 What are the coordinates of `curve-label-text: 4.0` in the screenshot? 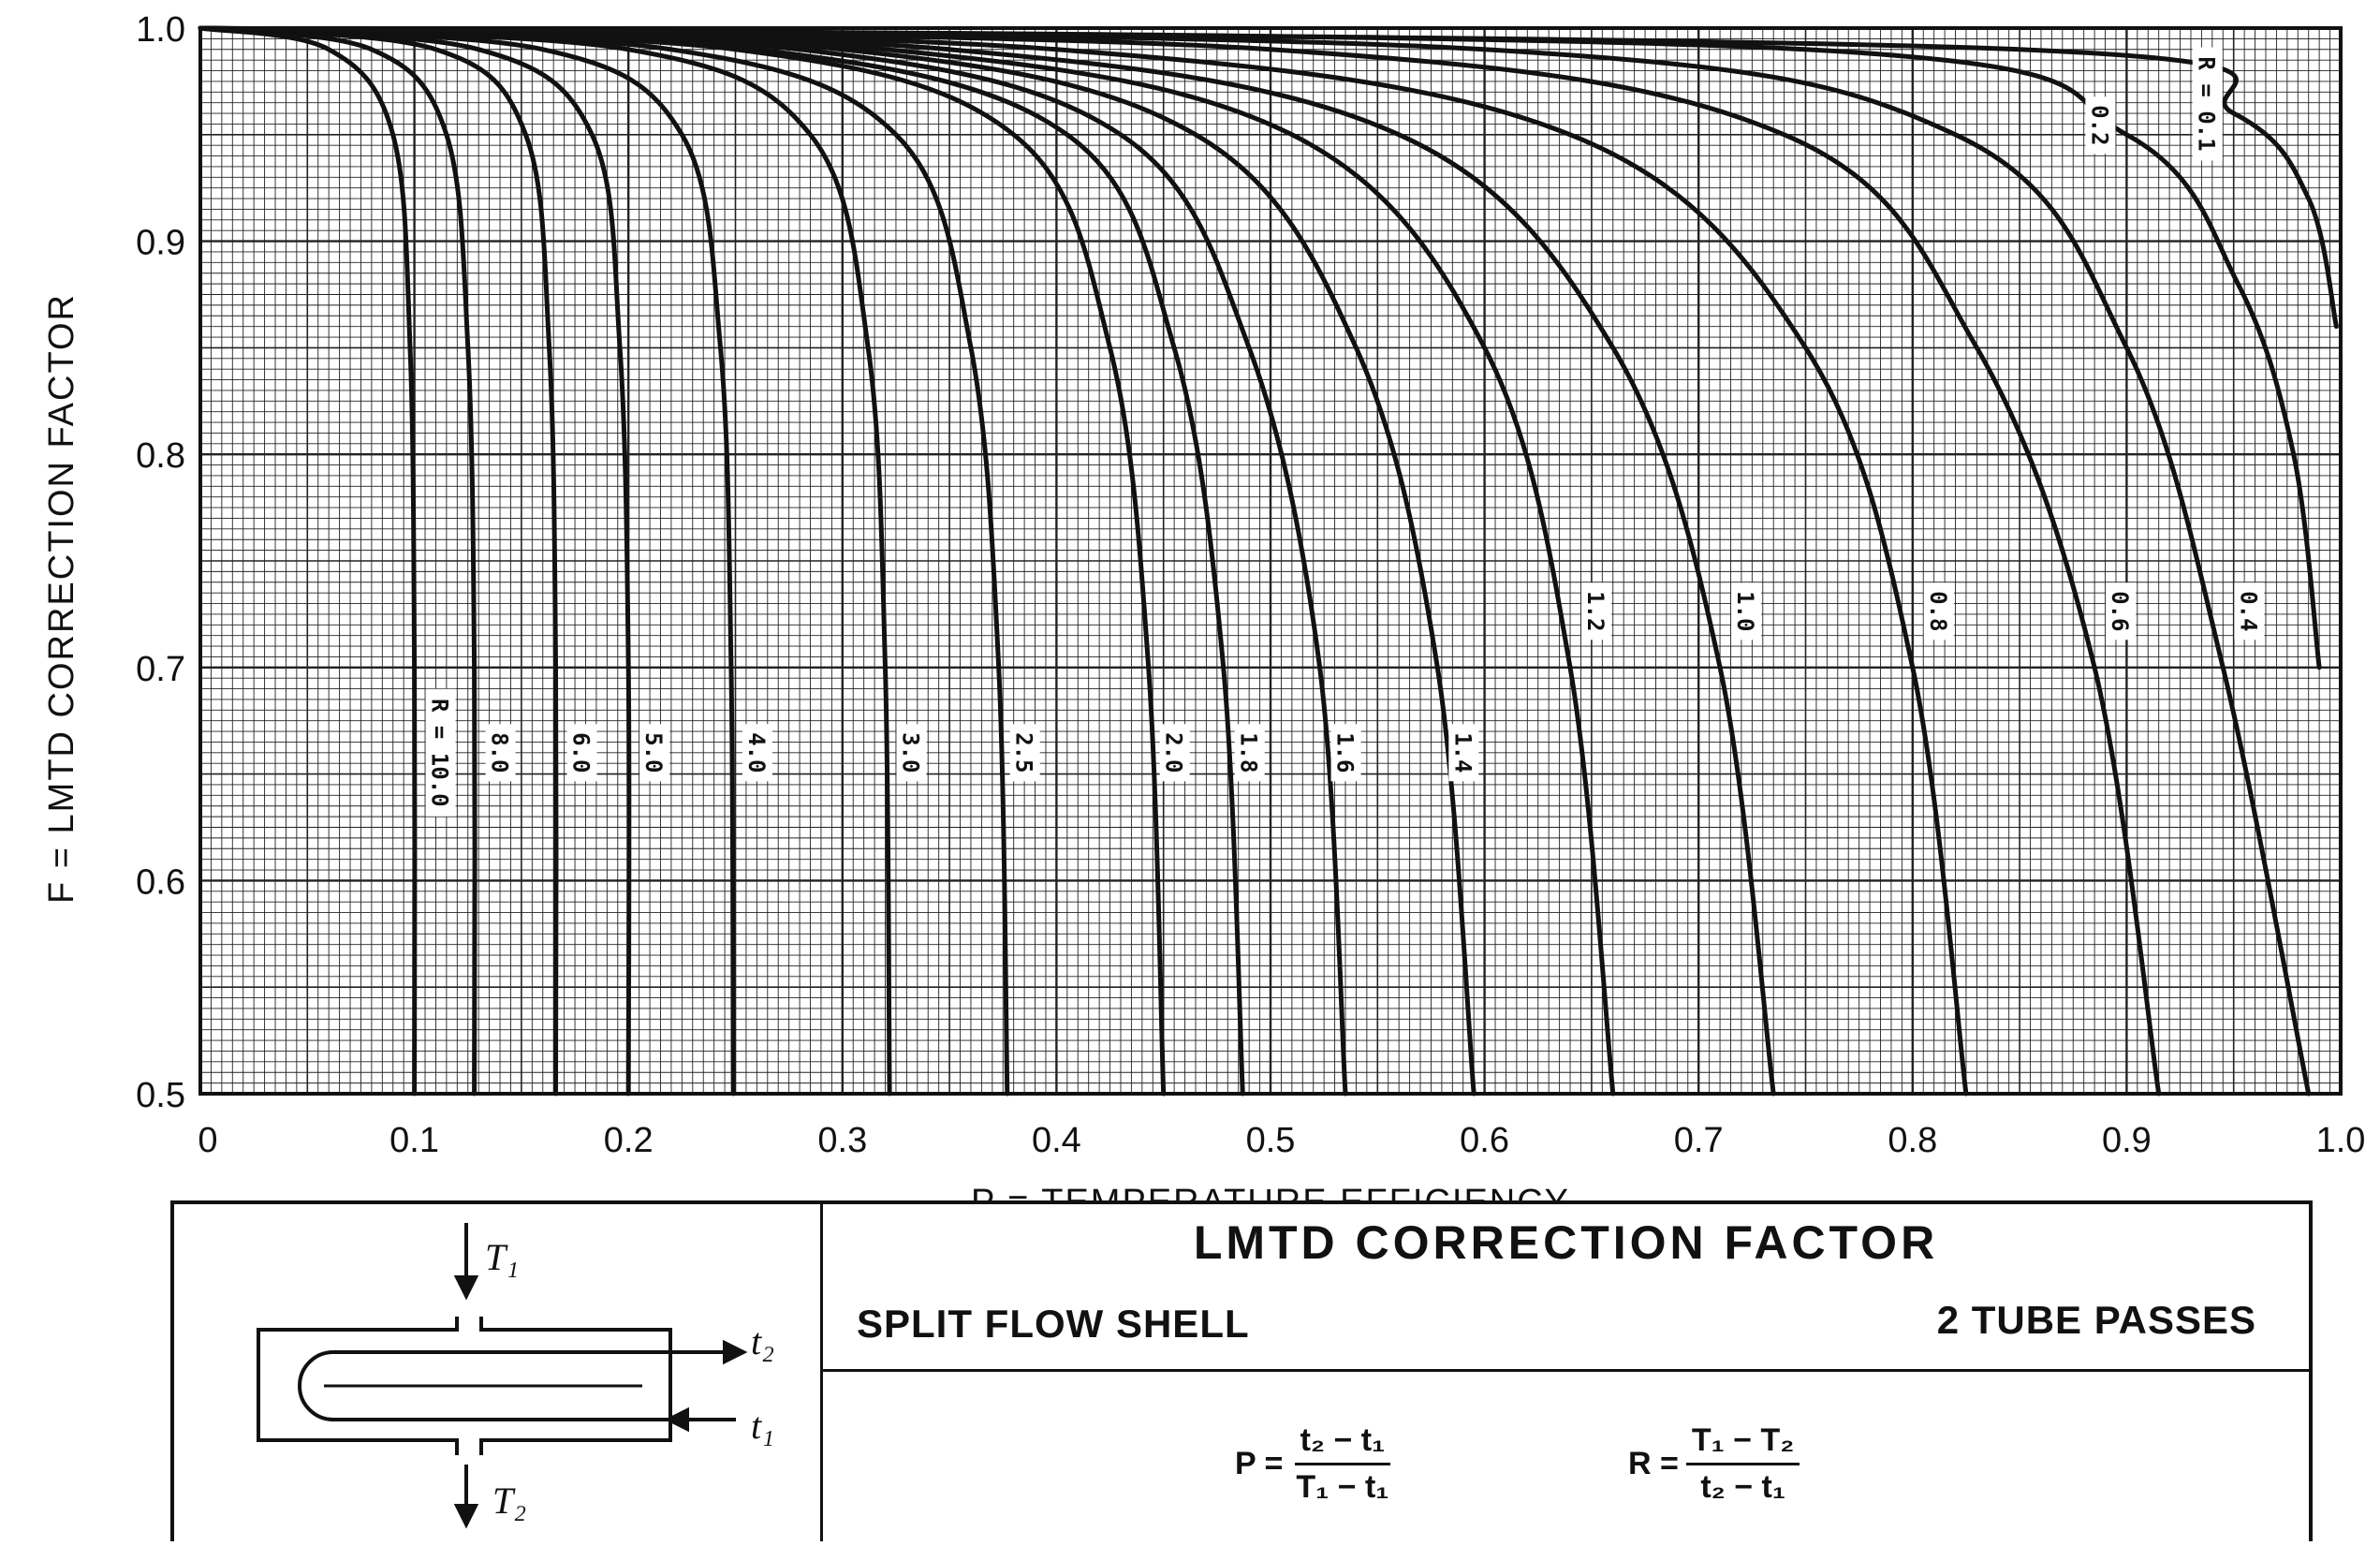 It's located at (756, 752).